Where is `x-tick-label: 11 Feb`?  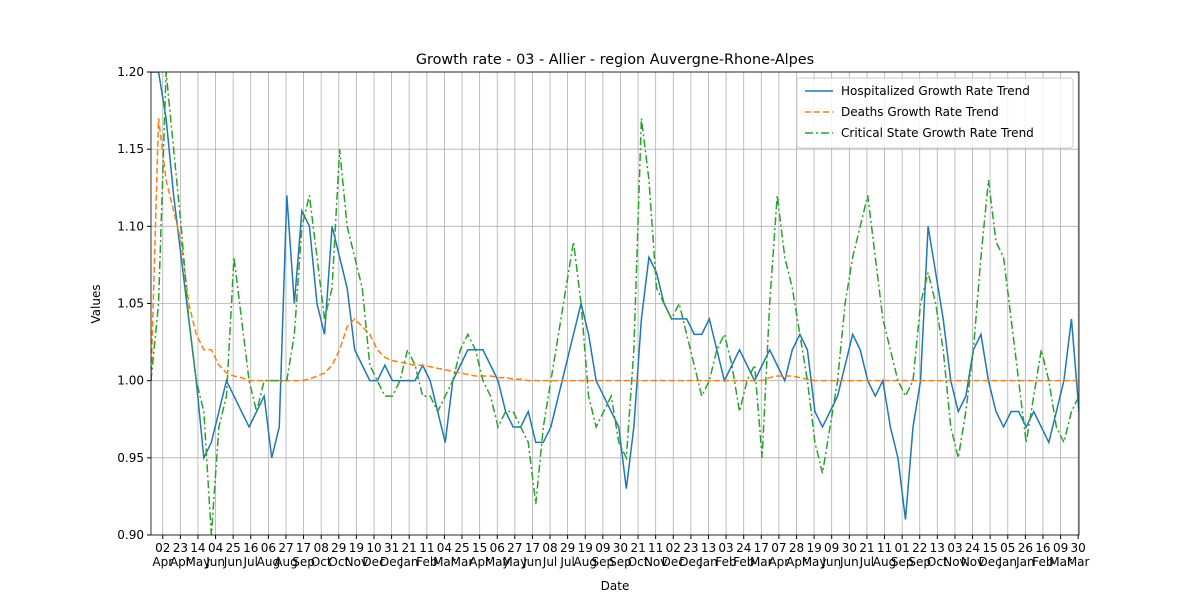
x-tick-label: 11 Feb is located at coordinates (427, 555).